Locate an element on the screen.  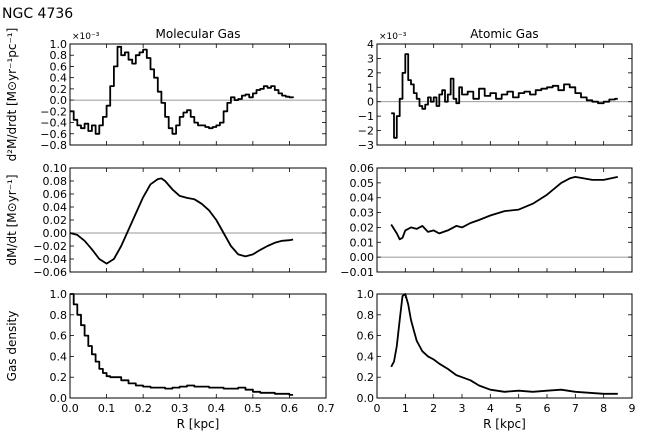
y-axis-label: dM/dt [M⊙yr⁻¹] is located at coordinates (12, 219).